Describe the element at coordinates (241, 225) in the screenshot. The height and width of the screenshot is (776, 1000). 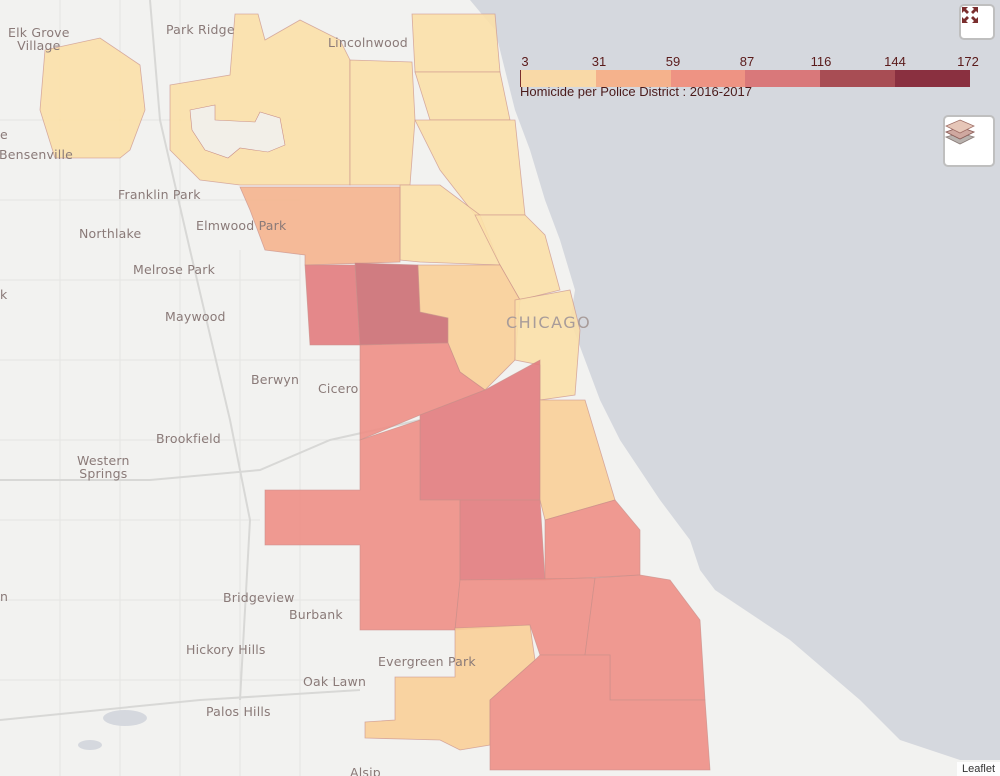
I see `place-elmwood-park: Elmwood Park` at that location.